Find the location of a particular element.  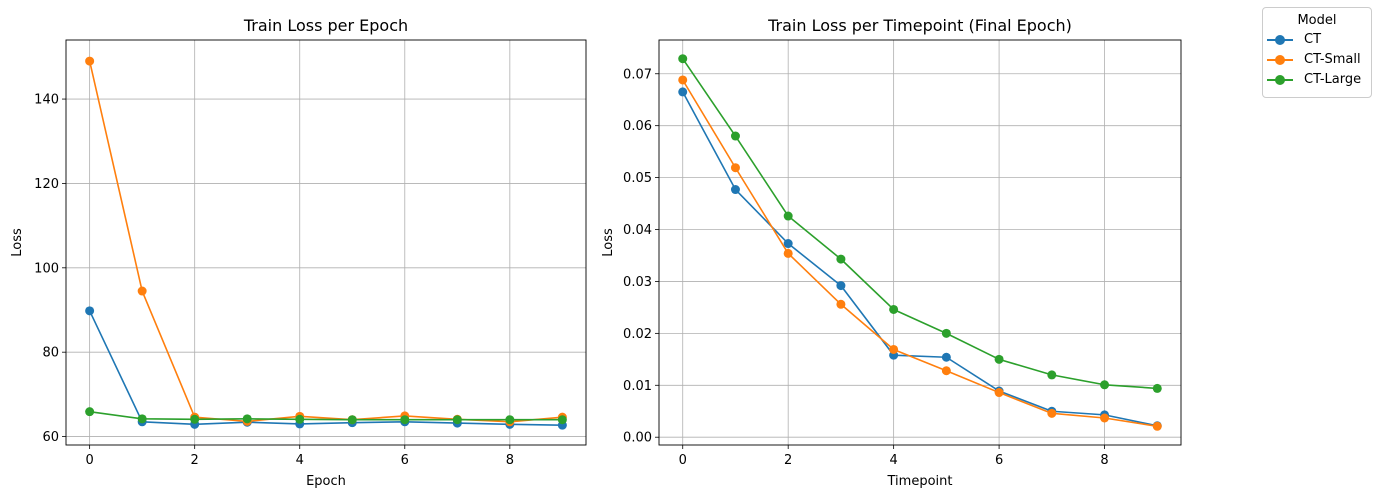

chart-timepoint-title: Train Loss per Timepoint (Final Epoch) is located at coordinates (919, 25).